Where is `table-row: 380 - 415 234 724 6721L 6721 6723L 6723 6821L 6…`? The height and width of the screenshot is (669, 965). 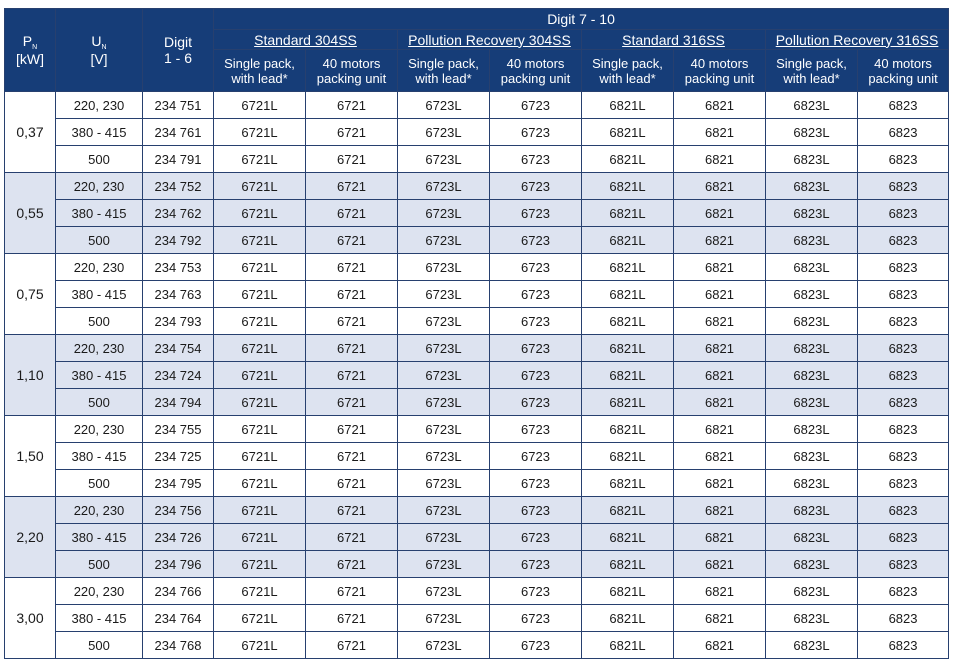 table-row: 380 - 415 234 724 6721L 6721 6723L 6723 6821L 6… is located at coordinates (477, 375).